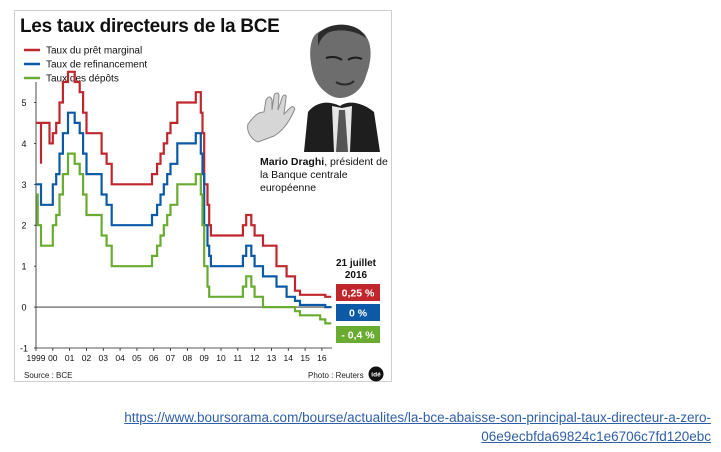 The width and height of the screenshot is (721, 452). I want to click on y-tick-label: -1, so click(24, 349).